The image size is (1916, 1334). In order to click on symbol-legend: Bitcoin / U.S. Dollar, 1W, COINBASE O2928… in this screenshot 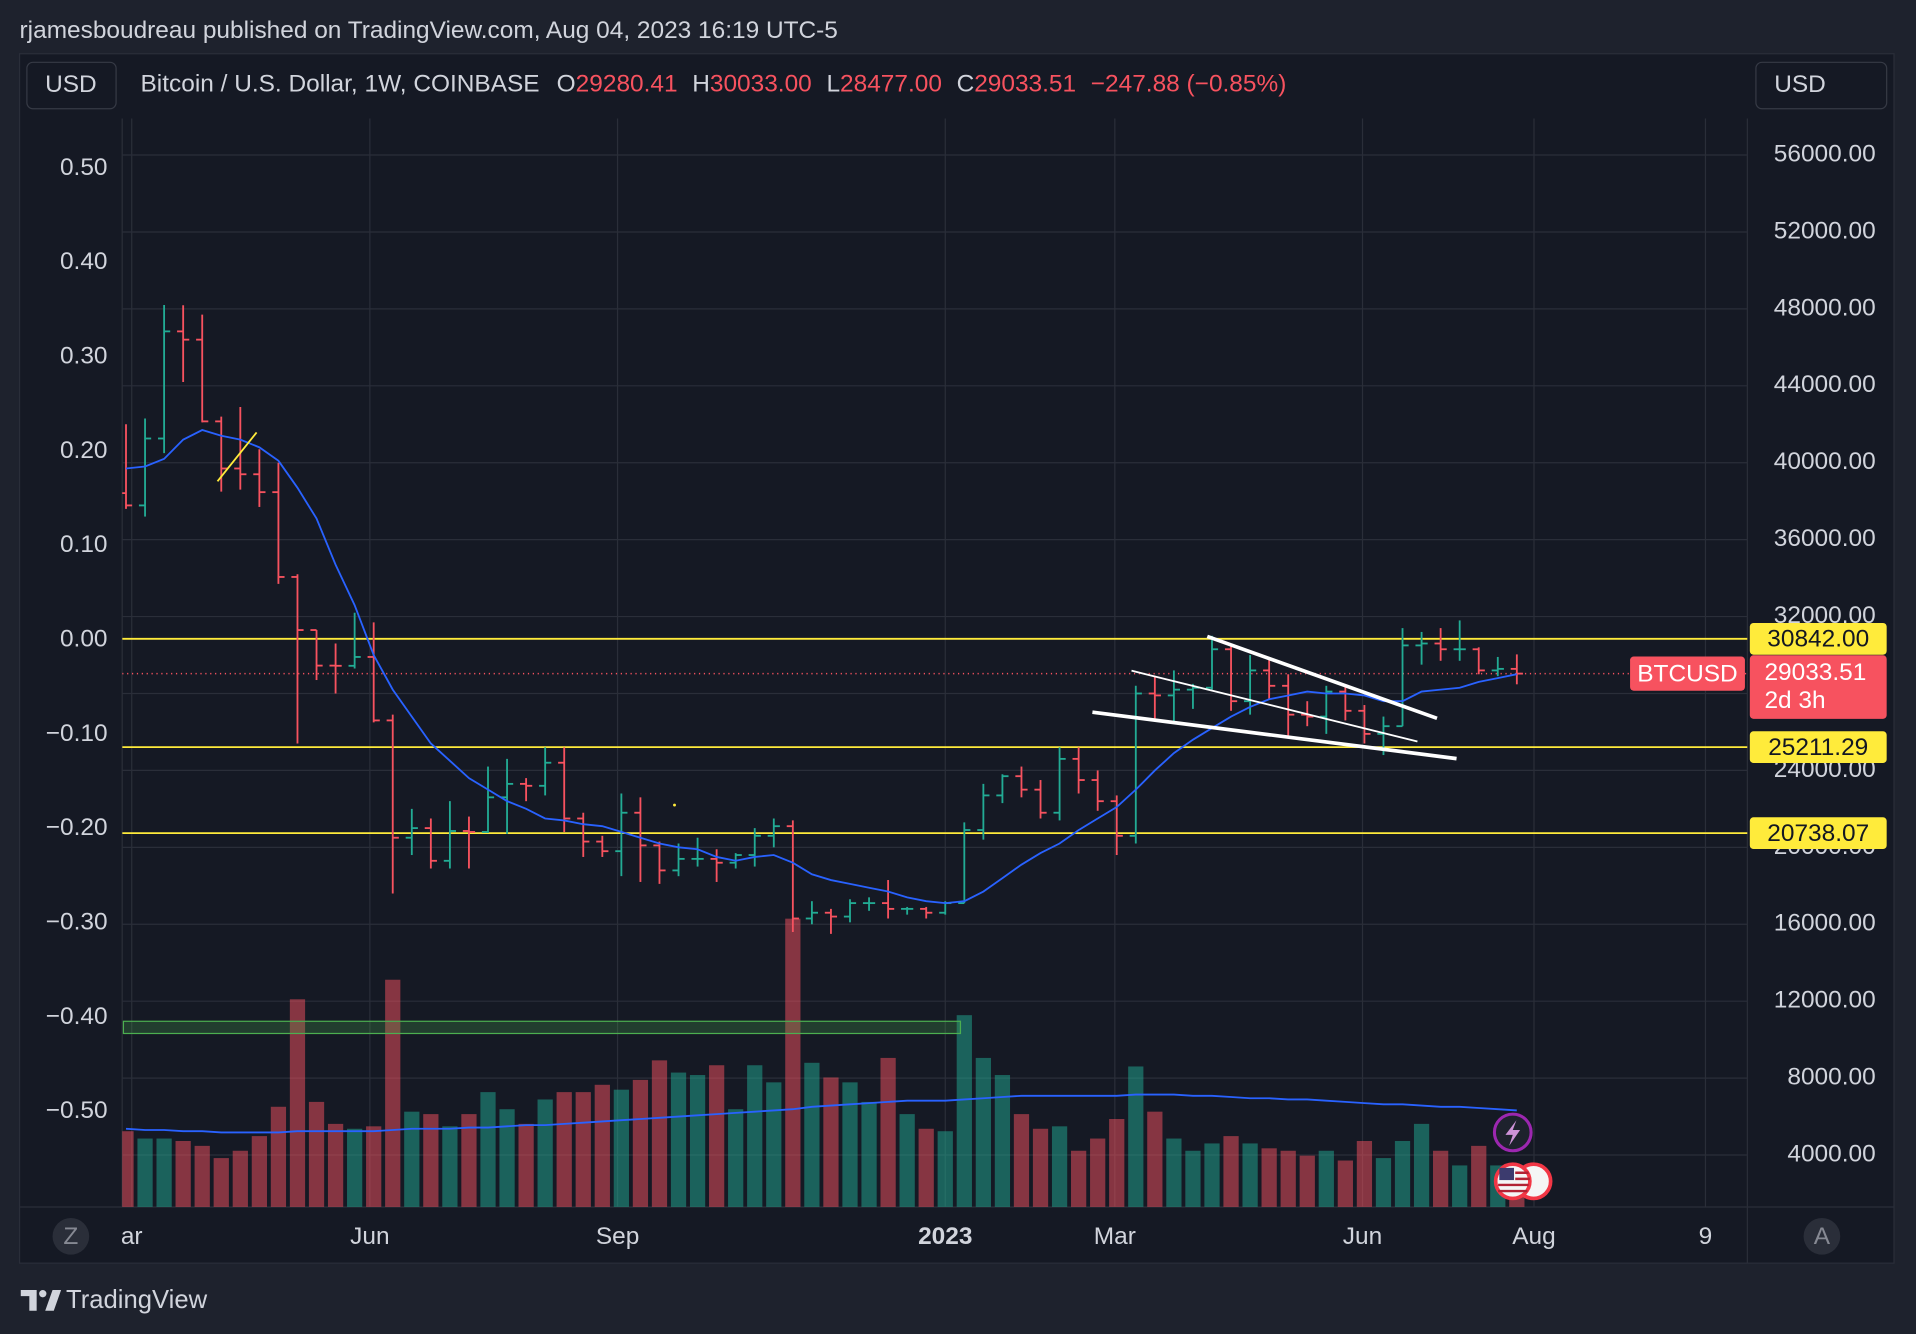, I will do `click(714, 84)`.